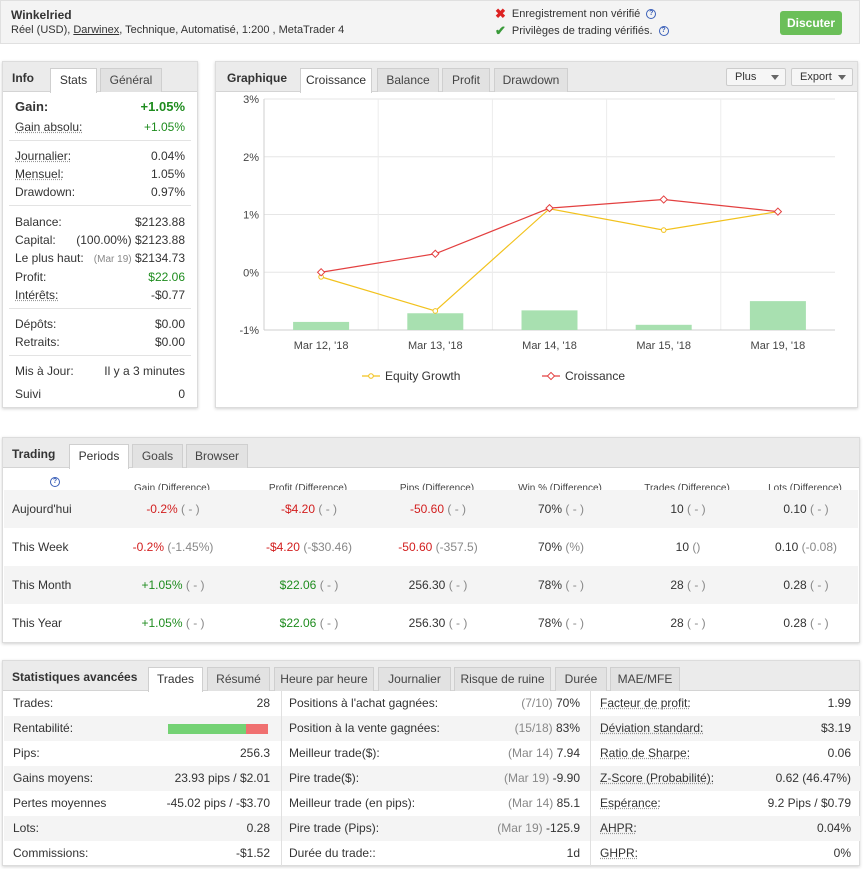  What do you see at coordinates (436, 753) in the screenshot?
I see `stat-row: Meilleur trade($): (Mar 14) 7.94` at bounding box center [436, 753].